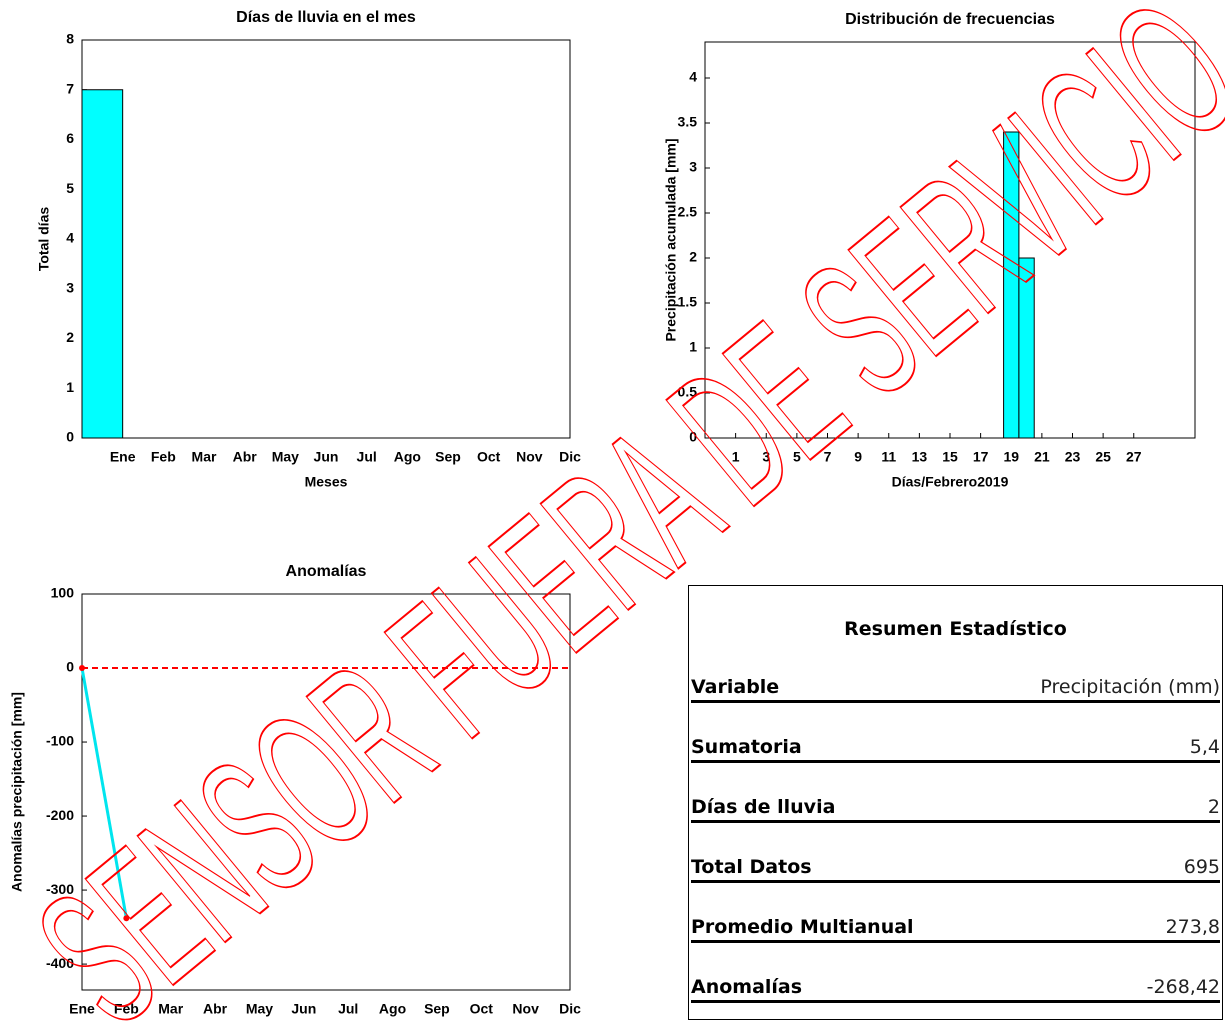 The height and width of the screenshot is (1025, 1225). I want to click on x-tick-label: 23, so click(1073, 457).